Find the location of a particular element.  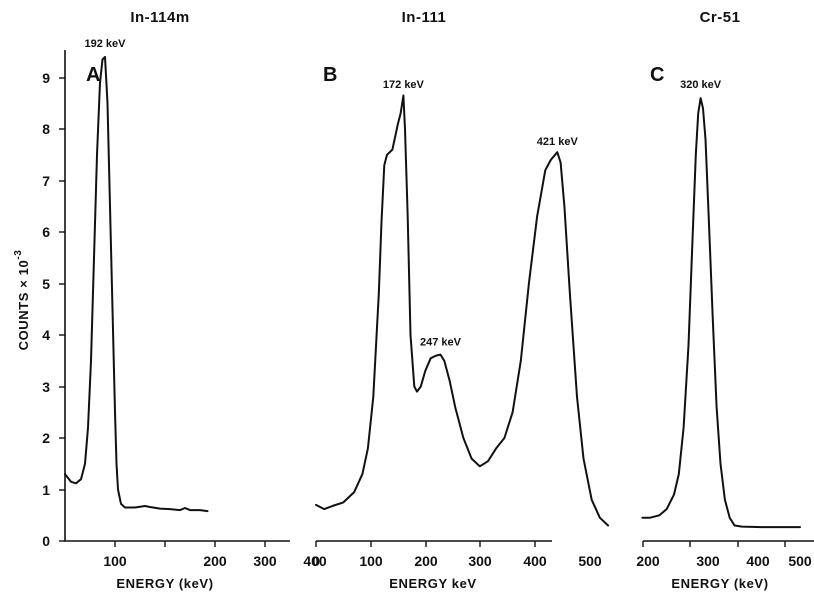

y-tick-label: 8 is located at coordinates (46, 129).